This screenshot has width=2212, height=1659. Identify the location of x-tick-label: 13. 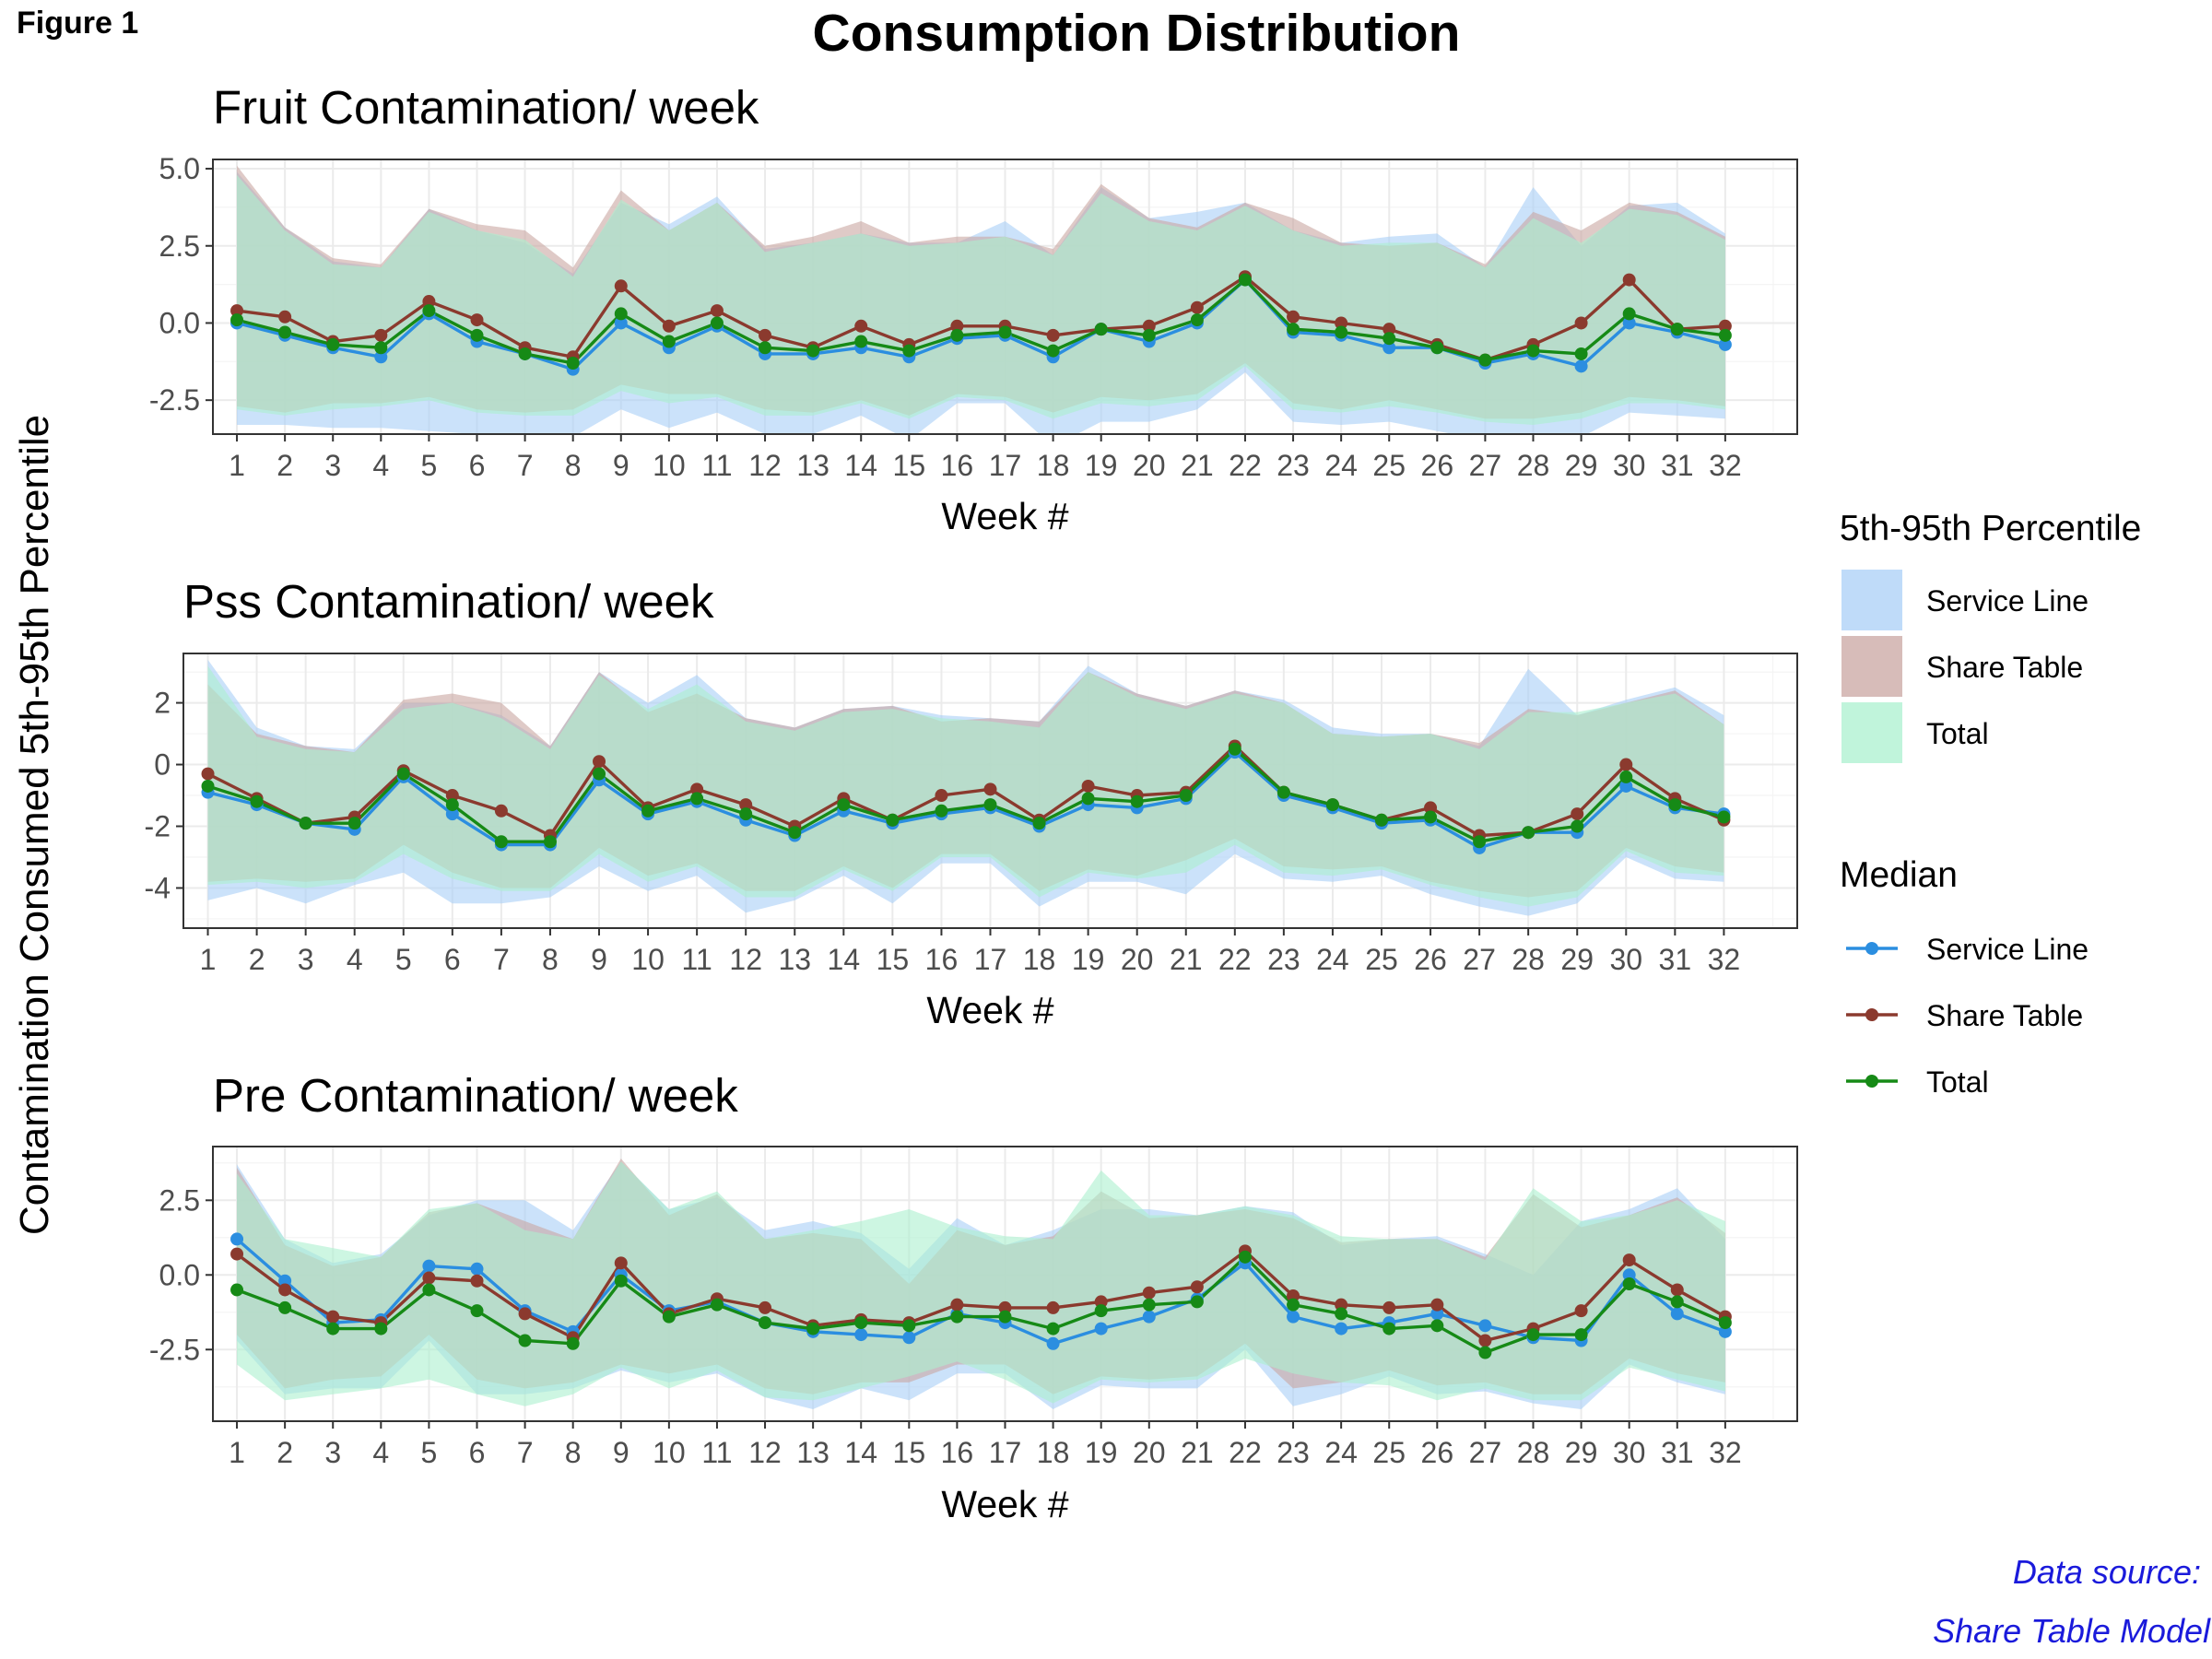
(813, 1452).